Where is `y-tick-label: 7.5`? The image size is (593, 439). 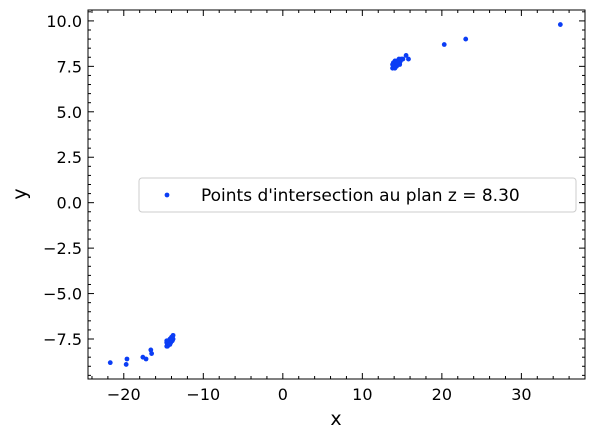 y-tick-label: 7.5 is located at coordinates (69, 66).